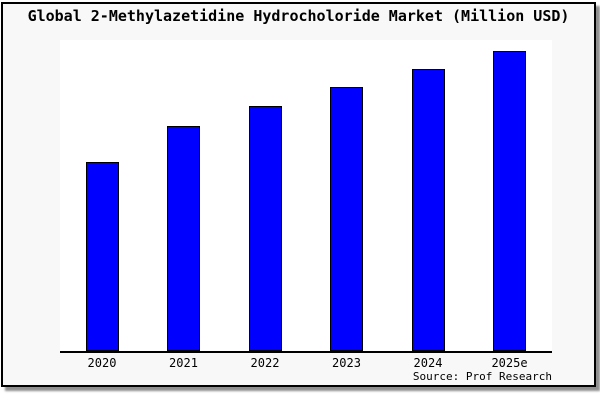 The width and height of the screenshot is (600, 400). I want to click on bar-2020, so click(102, 256).